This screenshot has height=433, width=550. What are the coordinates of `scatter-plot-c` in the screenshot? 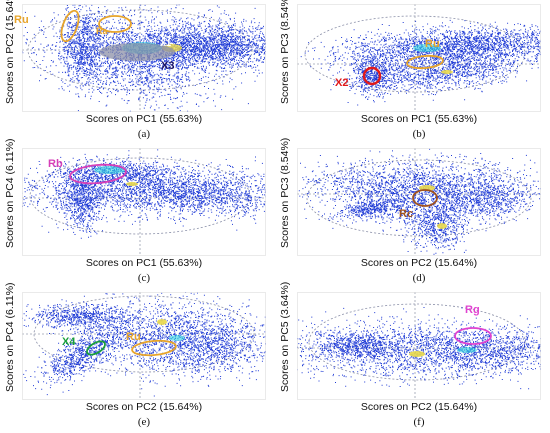 It's located at (144, 202).